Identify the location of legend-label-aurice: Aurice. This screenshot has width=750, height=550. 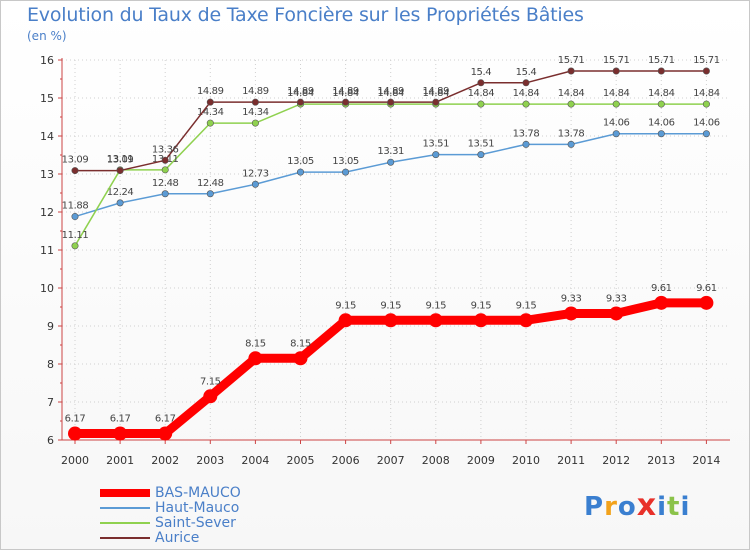
(177, 538).